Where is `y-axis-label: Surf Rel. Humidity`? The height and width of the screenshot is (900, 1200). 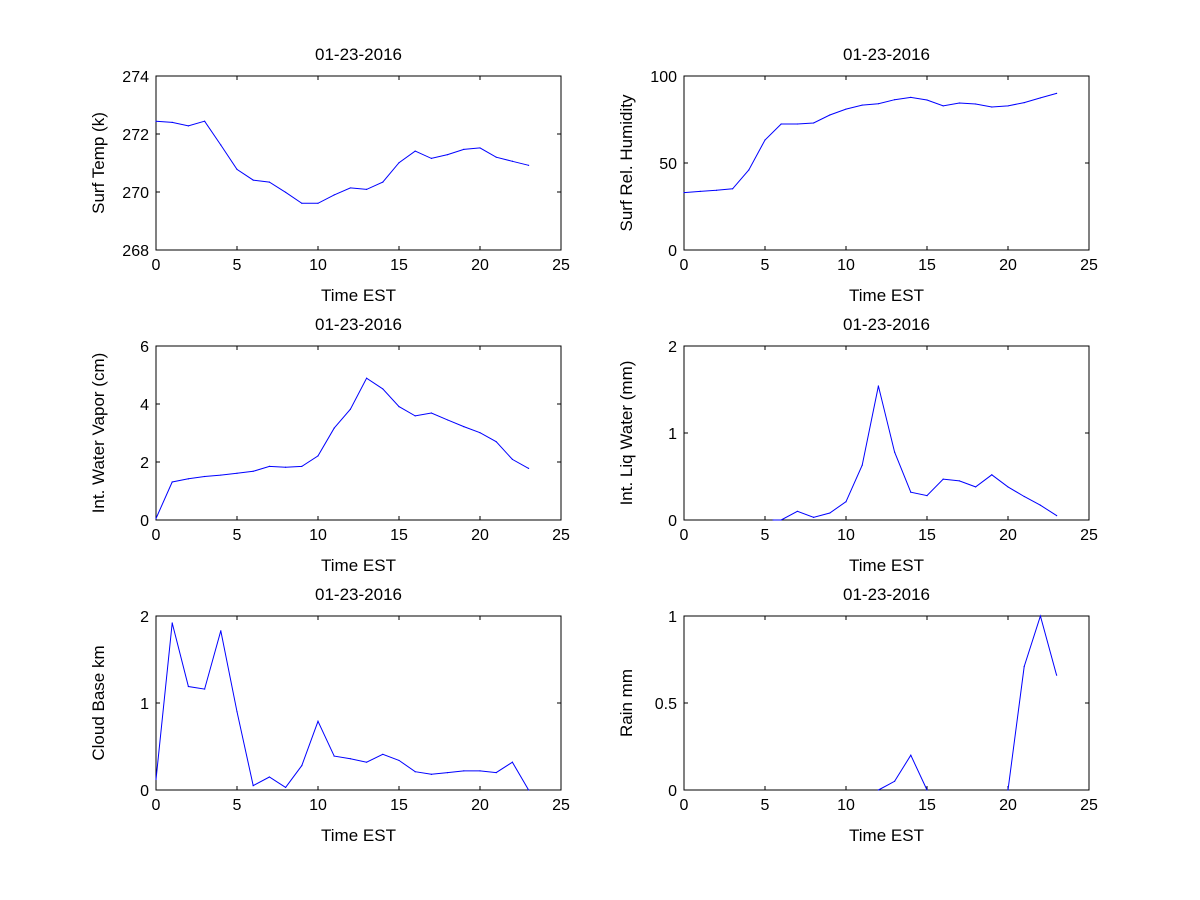 y-axis-label: Surf Rel. Humidity is located at coordinates (626, 162).